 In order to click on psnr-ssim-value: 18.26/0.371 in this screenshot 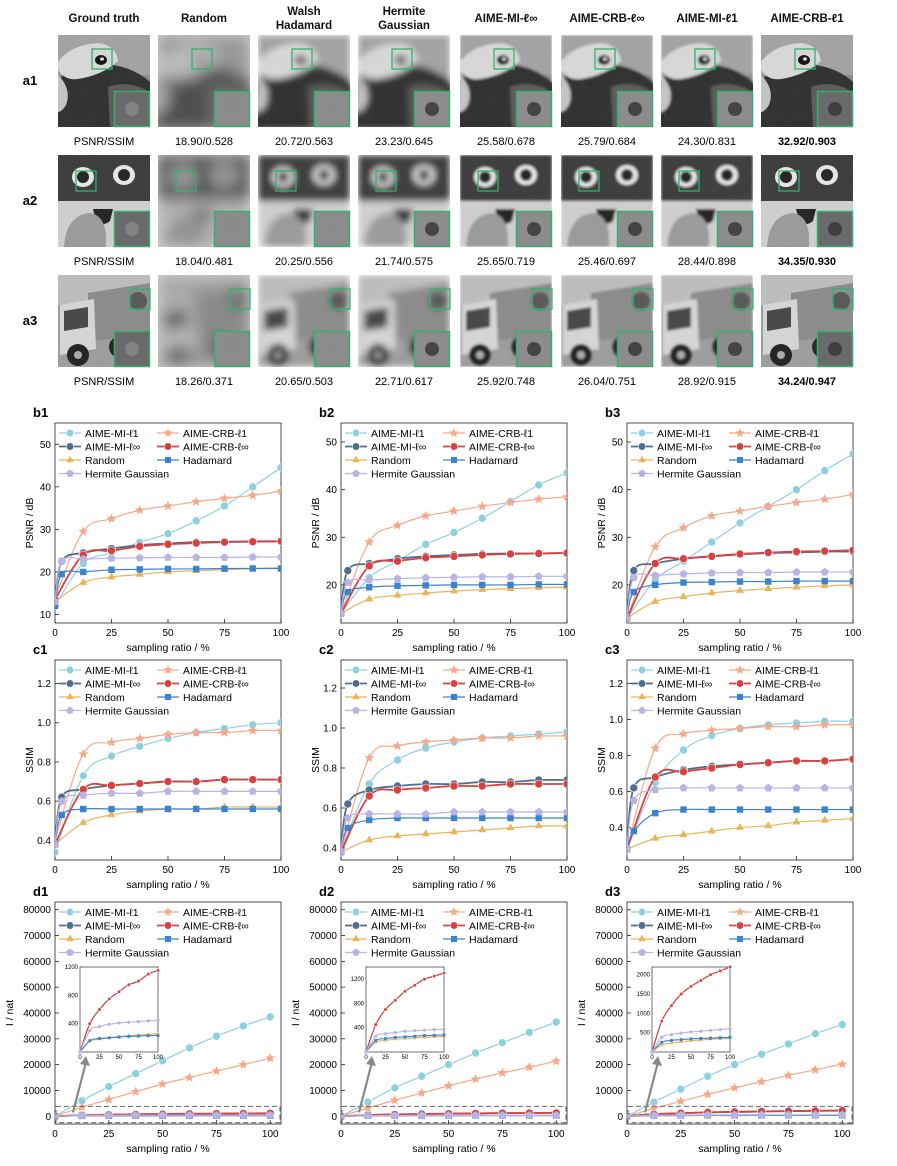, I will do `click(204, 382)`.